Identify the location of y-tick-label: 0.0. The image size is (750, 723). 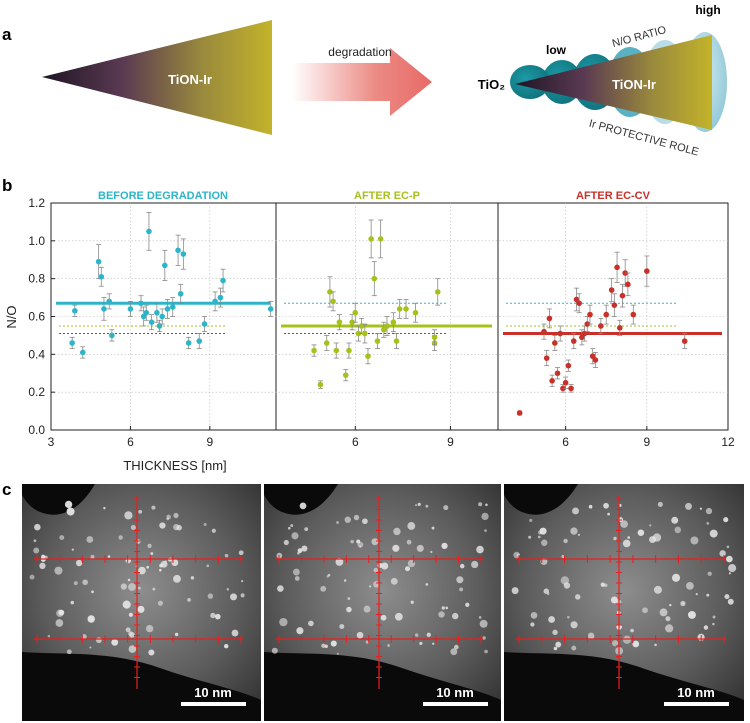
(36, 430).